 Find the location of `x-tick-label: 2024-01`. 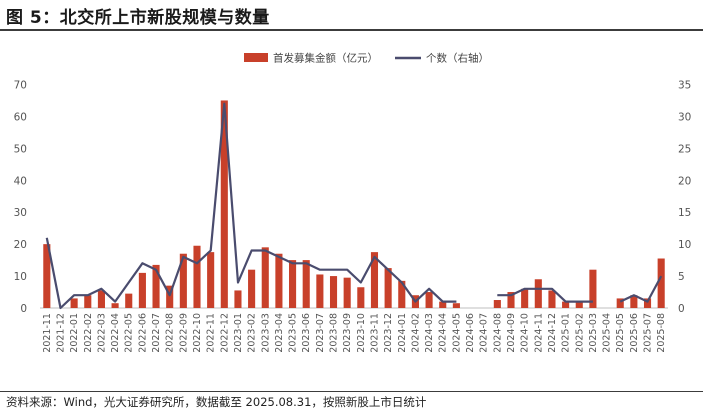

x-tick-label: 2024-01 is located at coordinates (402, 333).